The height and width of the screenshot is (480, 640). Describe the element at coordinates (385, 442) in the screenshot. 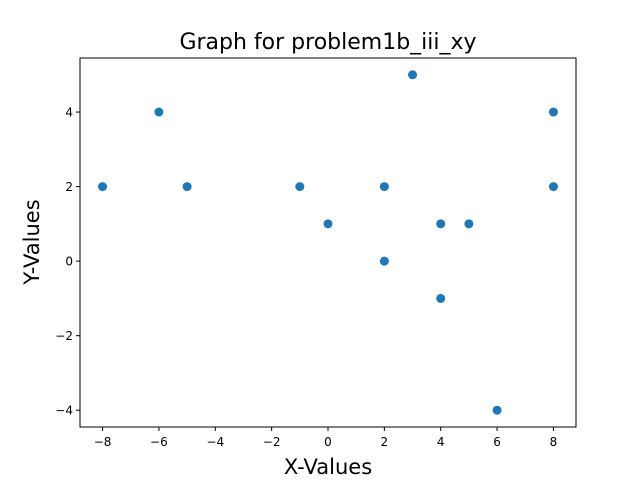

I see `x-tick-label: 2` at that location.